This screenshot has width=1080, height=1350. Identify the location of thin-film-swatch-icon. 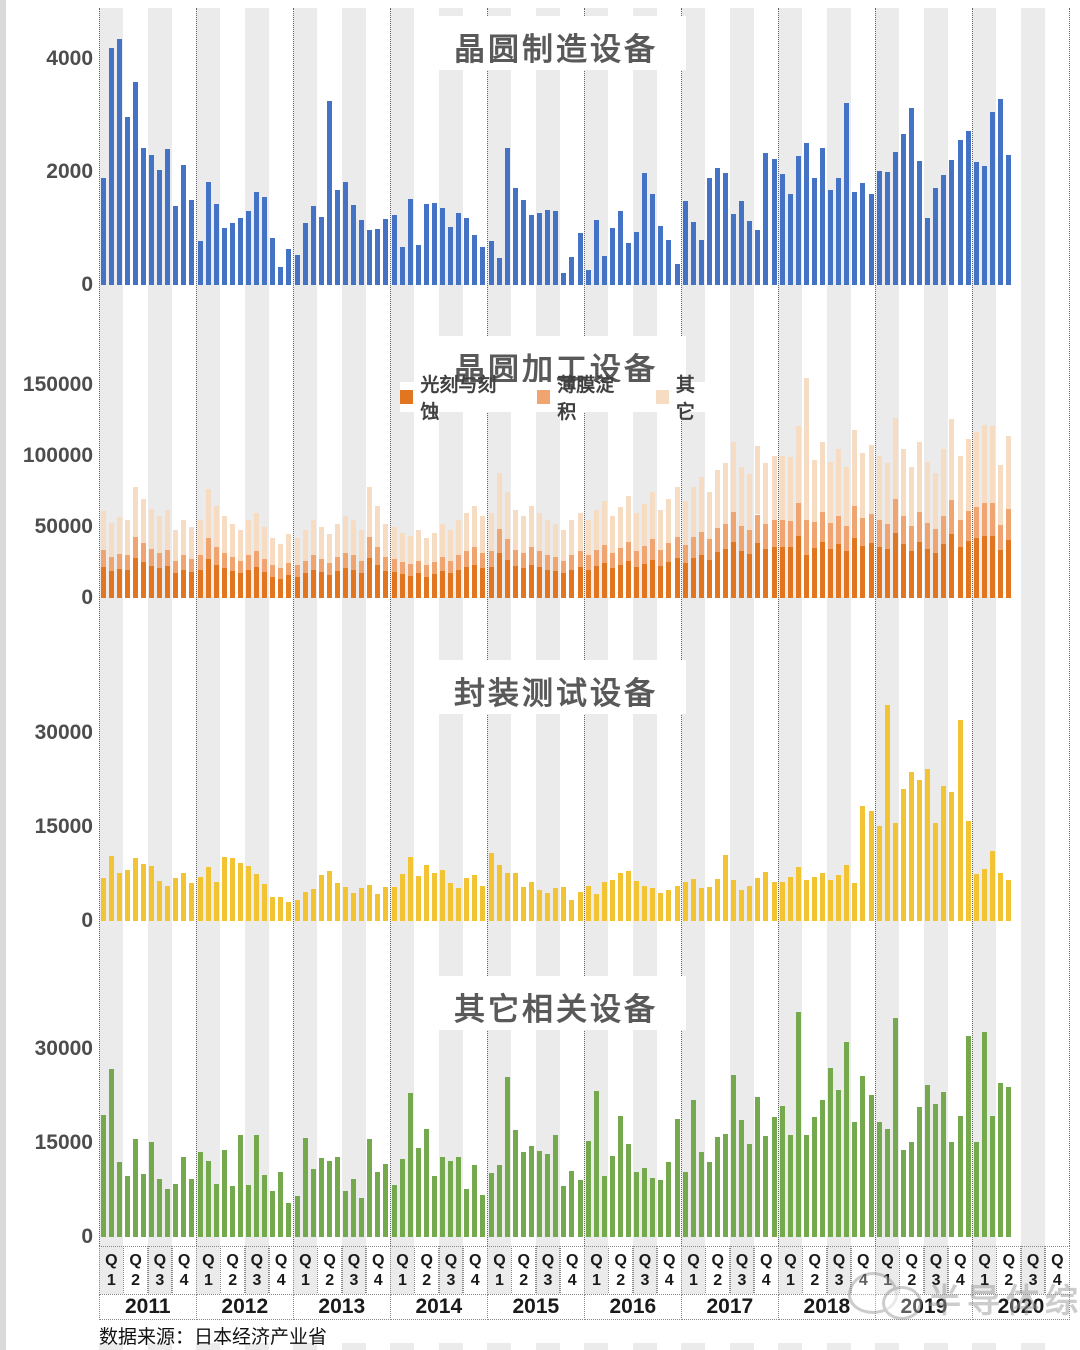
(543, 397).